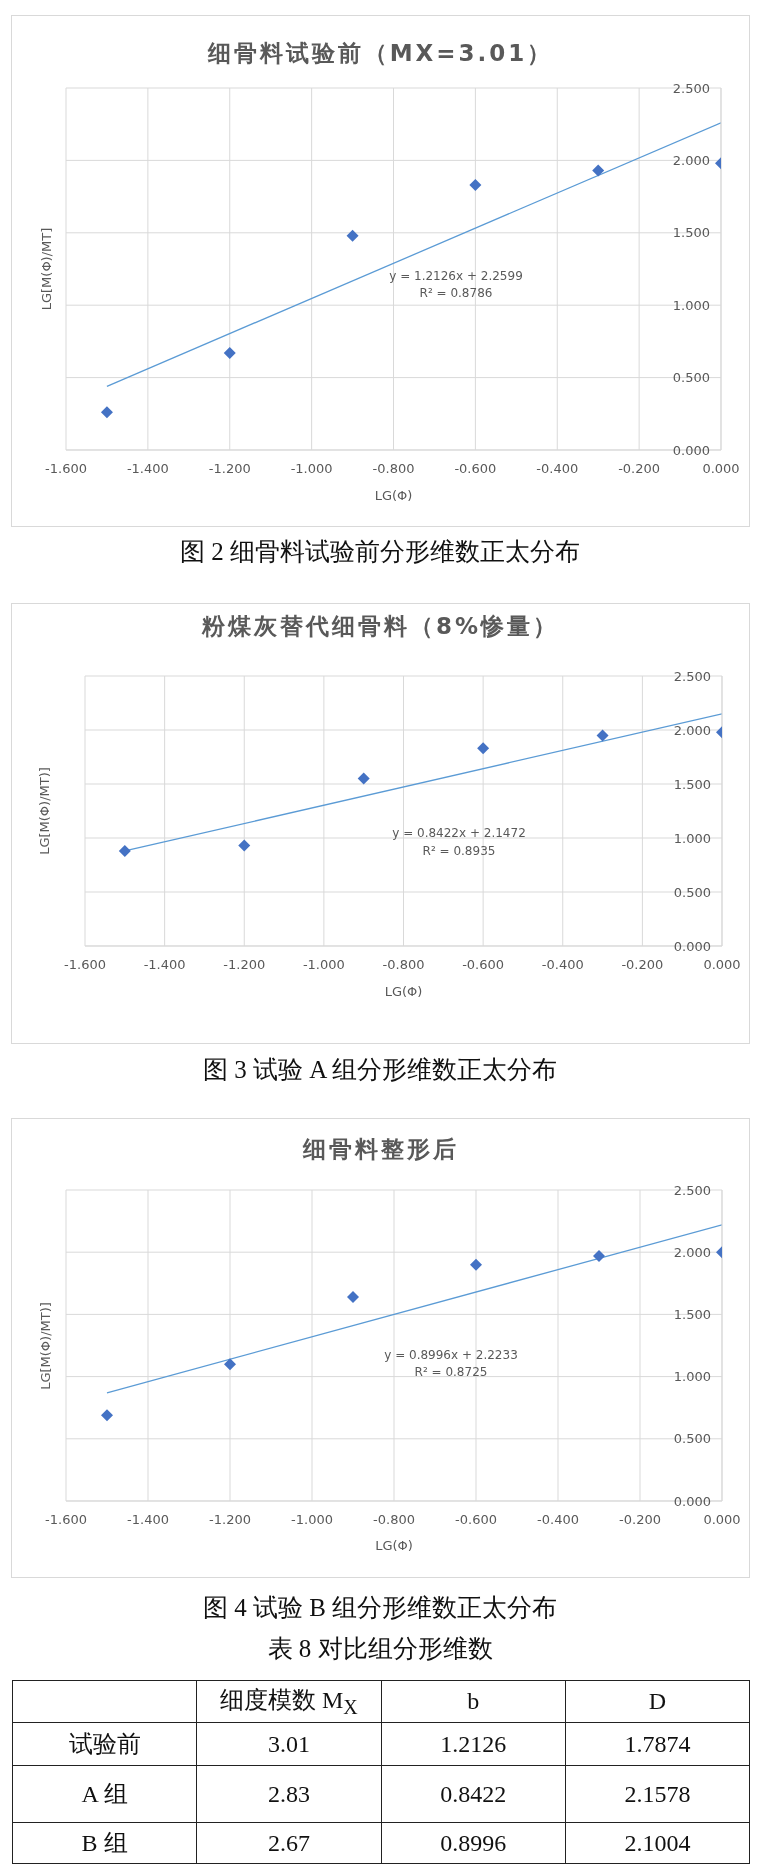 The image size is (760, 1872). What do you see at coordinates (380, 552) in the screenshot?
I see `caption: 图 2 细骨料试验前分形维数正太分布` at bounding box center [380, 552].